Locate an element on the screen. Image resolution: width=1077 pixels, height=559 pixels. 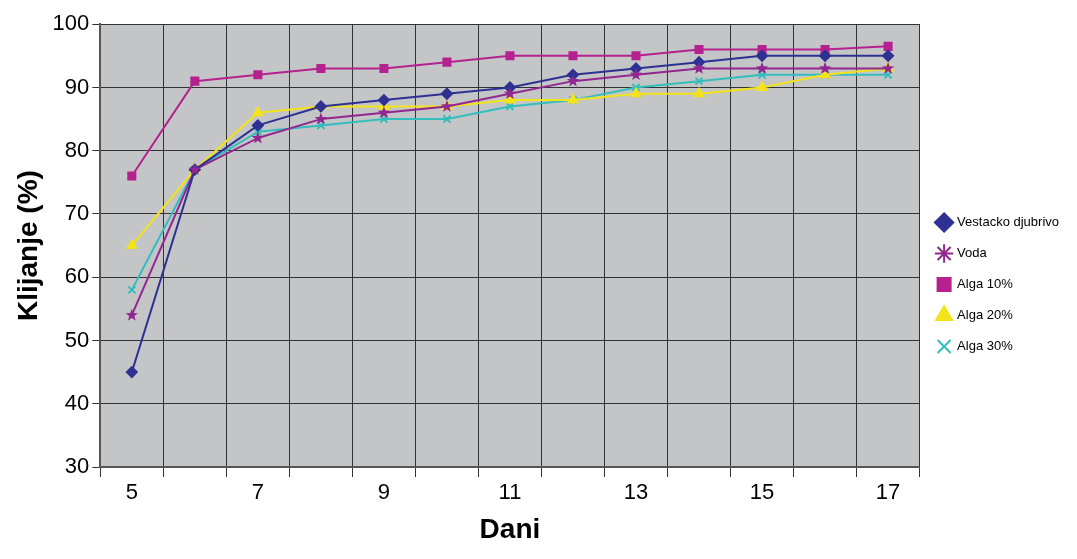
legend-label: Alga 20% is located at coordinates (985, 315).